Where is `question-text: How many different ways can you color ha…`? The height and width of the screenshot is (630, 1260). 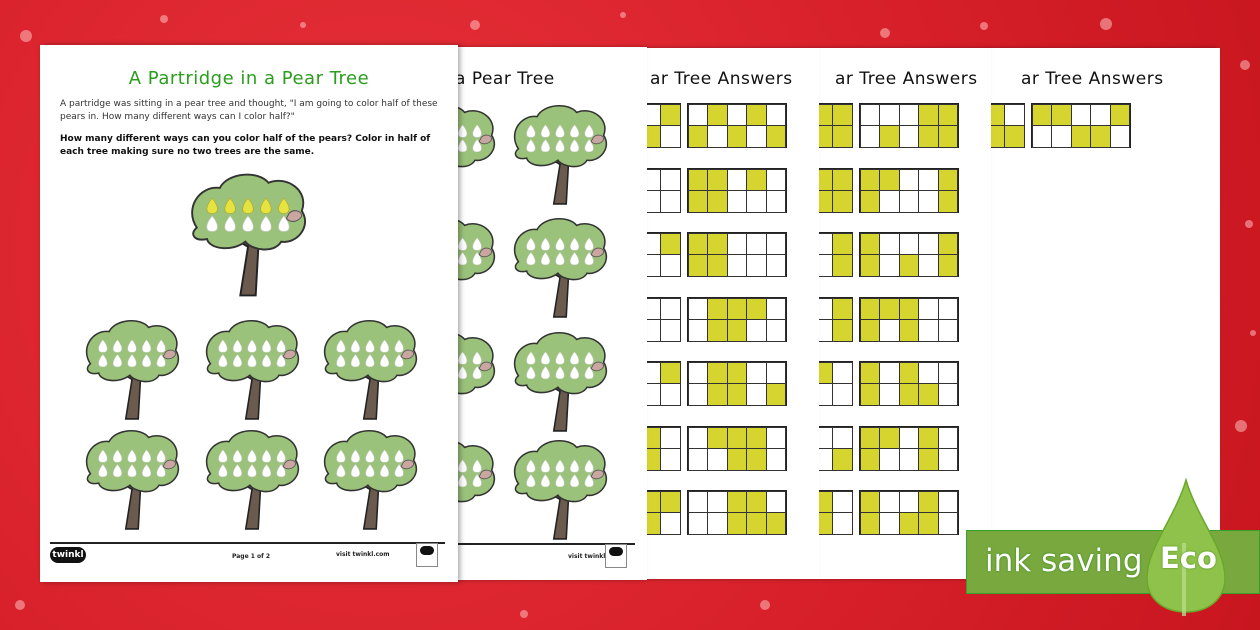
question-text: How many different ways can you color ha… is located at coordinates (245, 145).